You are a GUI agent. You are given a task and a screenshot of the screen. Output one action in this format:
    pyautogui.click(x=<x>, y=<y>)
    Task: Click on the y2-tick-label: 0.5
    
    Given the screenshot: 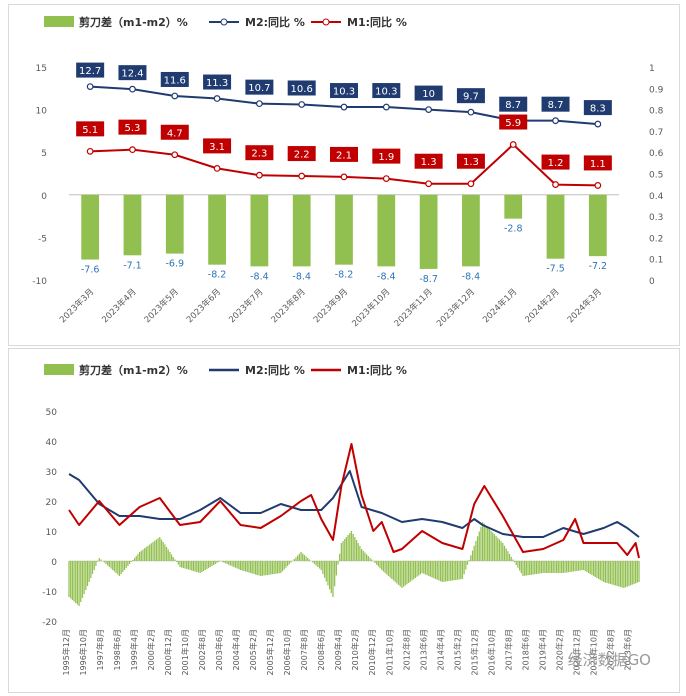 What is the action you would take?
    pyautogui.click(x=656, y=176)
    